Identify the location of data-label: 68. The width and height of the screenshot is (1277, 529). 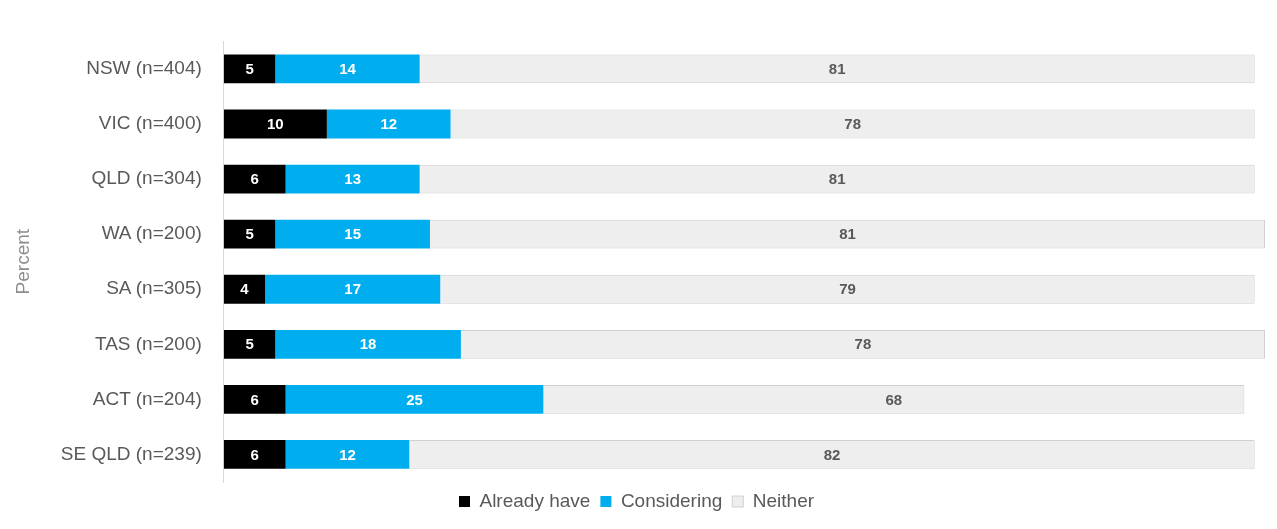
(894, 399).